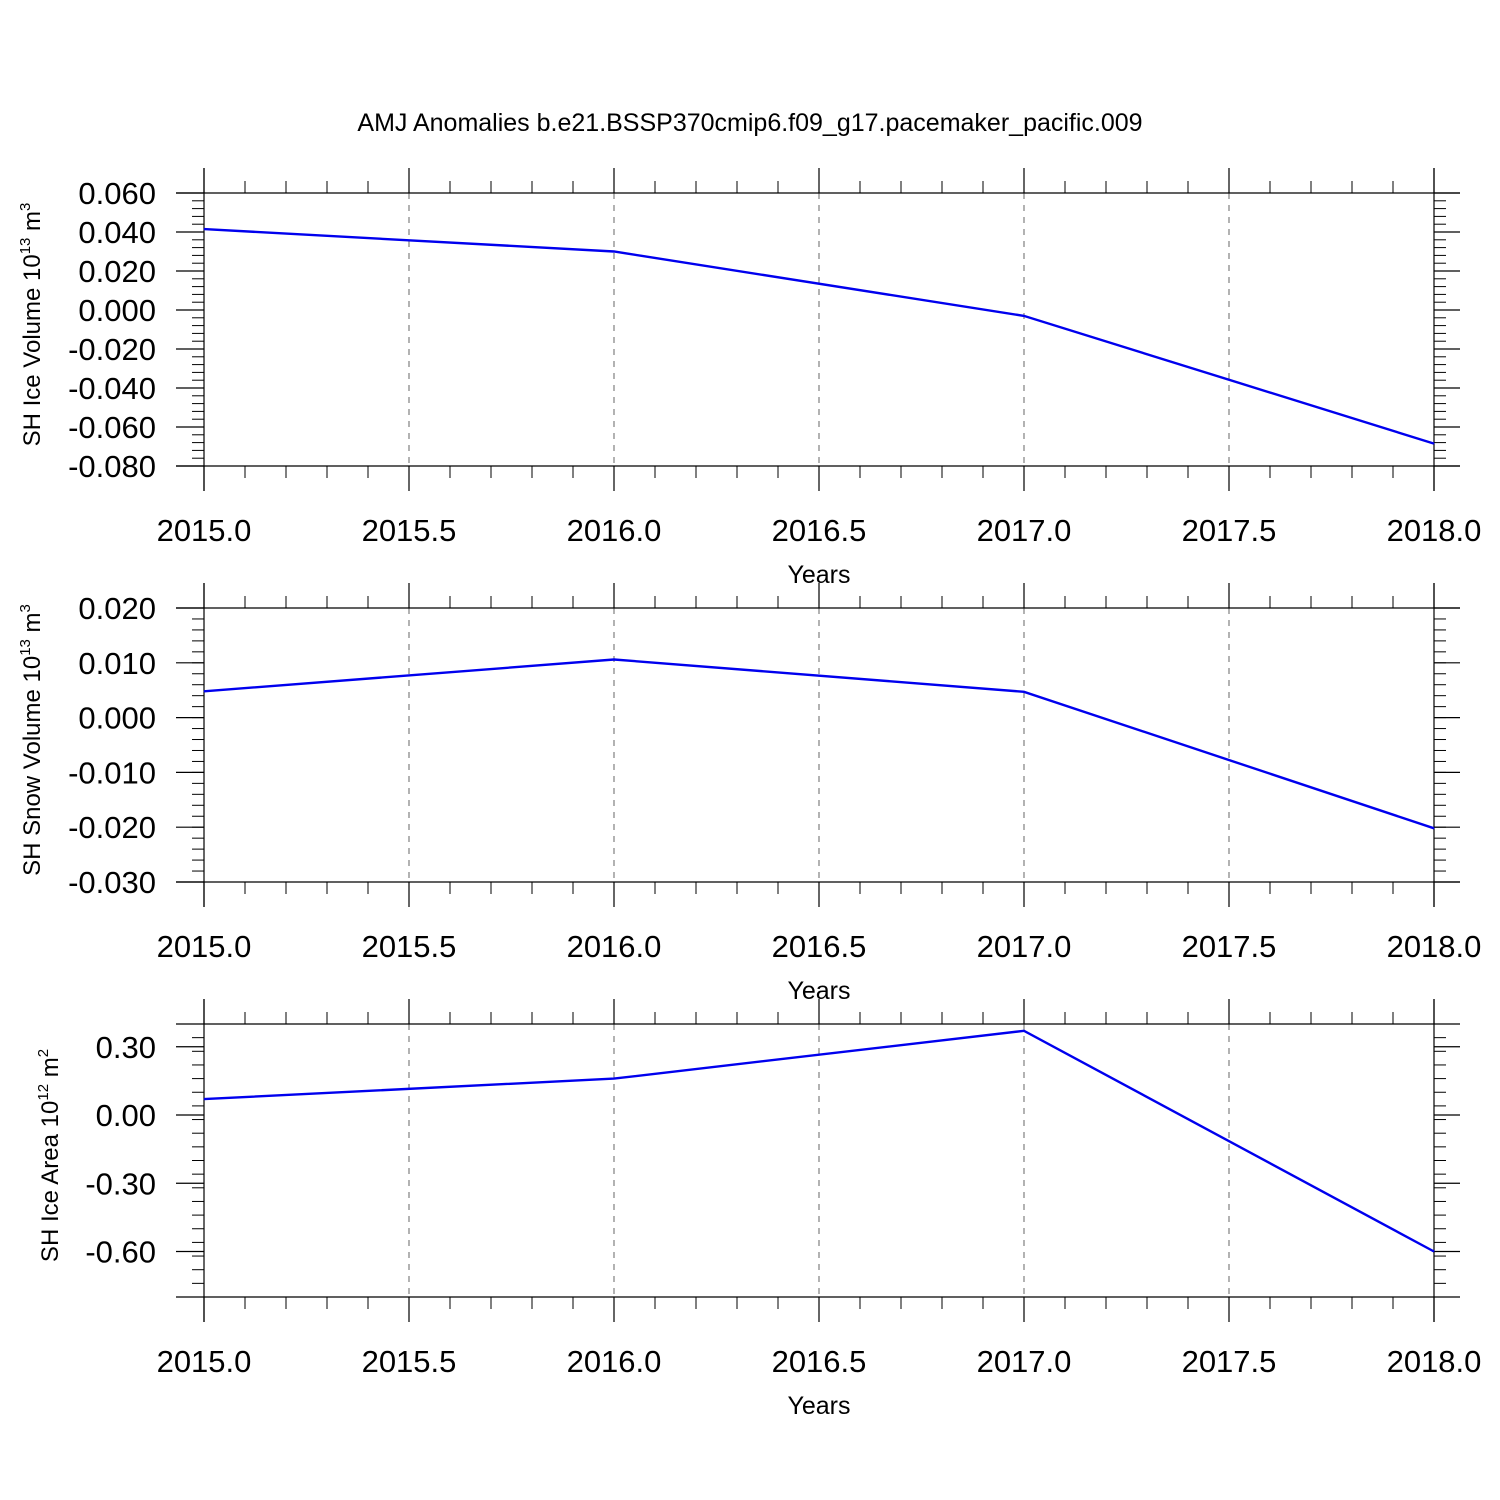 Image resolution: width=1500 pixels, height=1500 pixels. What do you see at coordinates (117, 193) in the screenshot?
I see `y-tick-label: 0.060` at bounding box center [117, 193].